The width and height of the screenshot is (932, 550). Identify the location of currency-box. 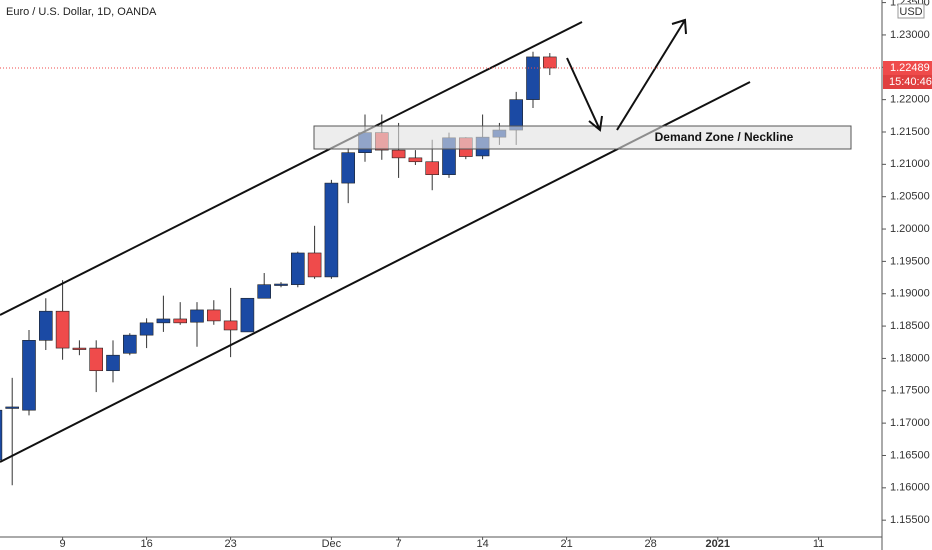
(911, 11).